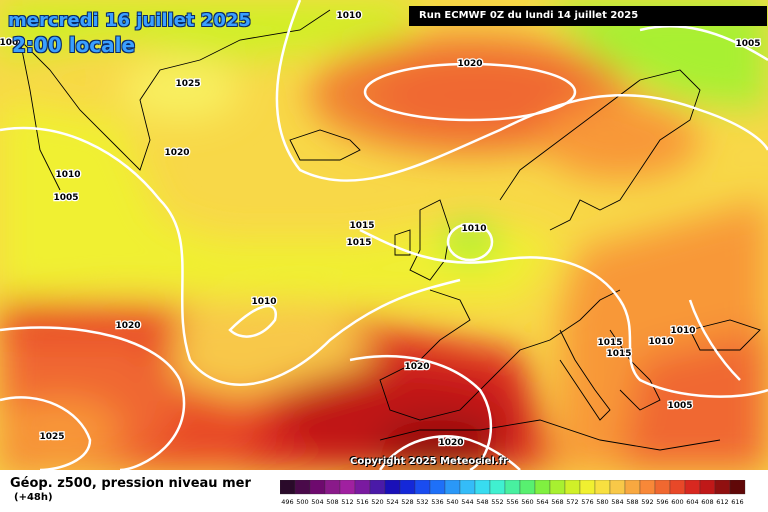  I want to click on scale-label: 552, so click(497, 502).